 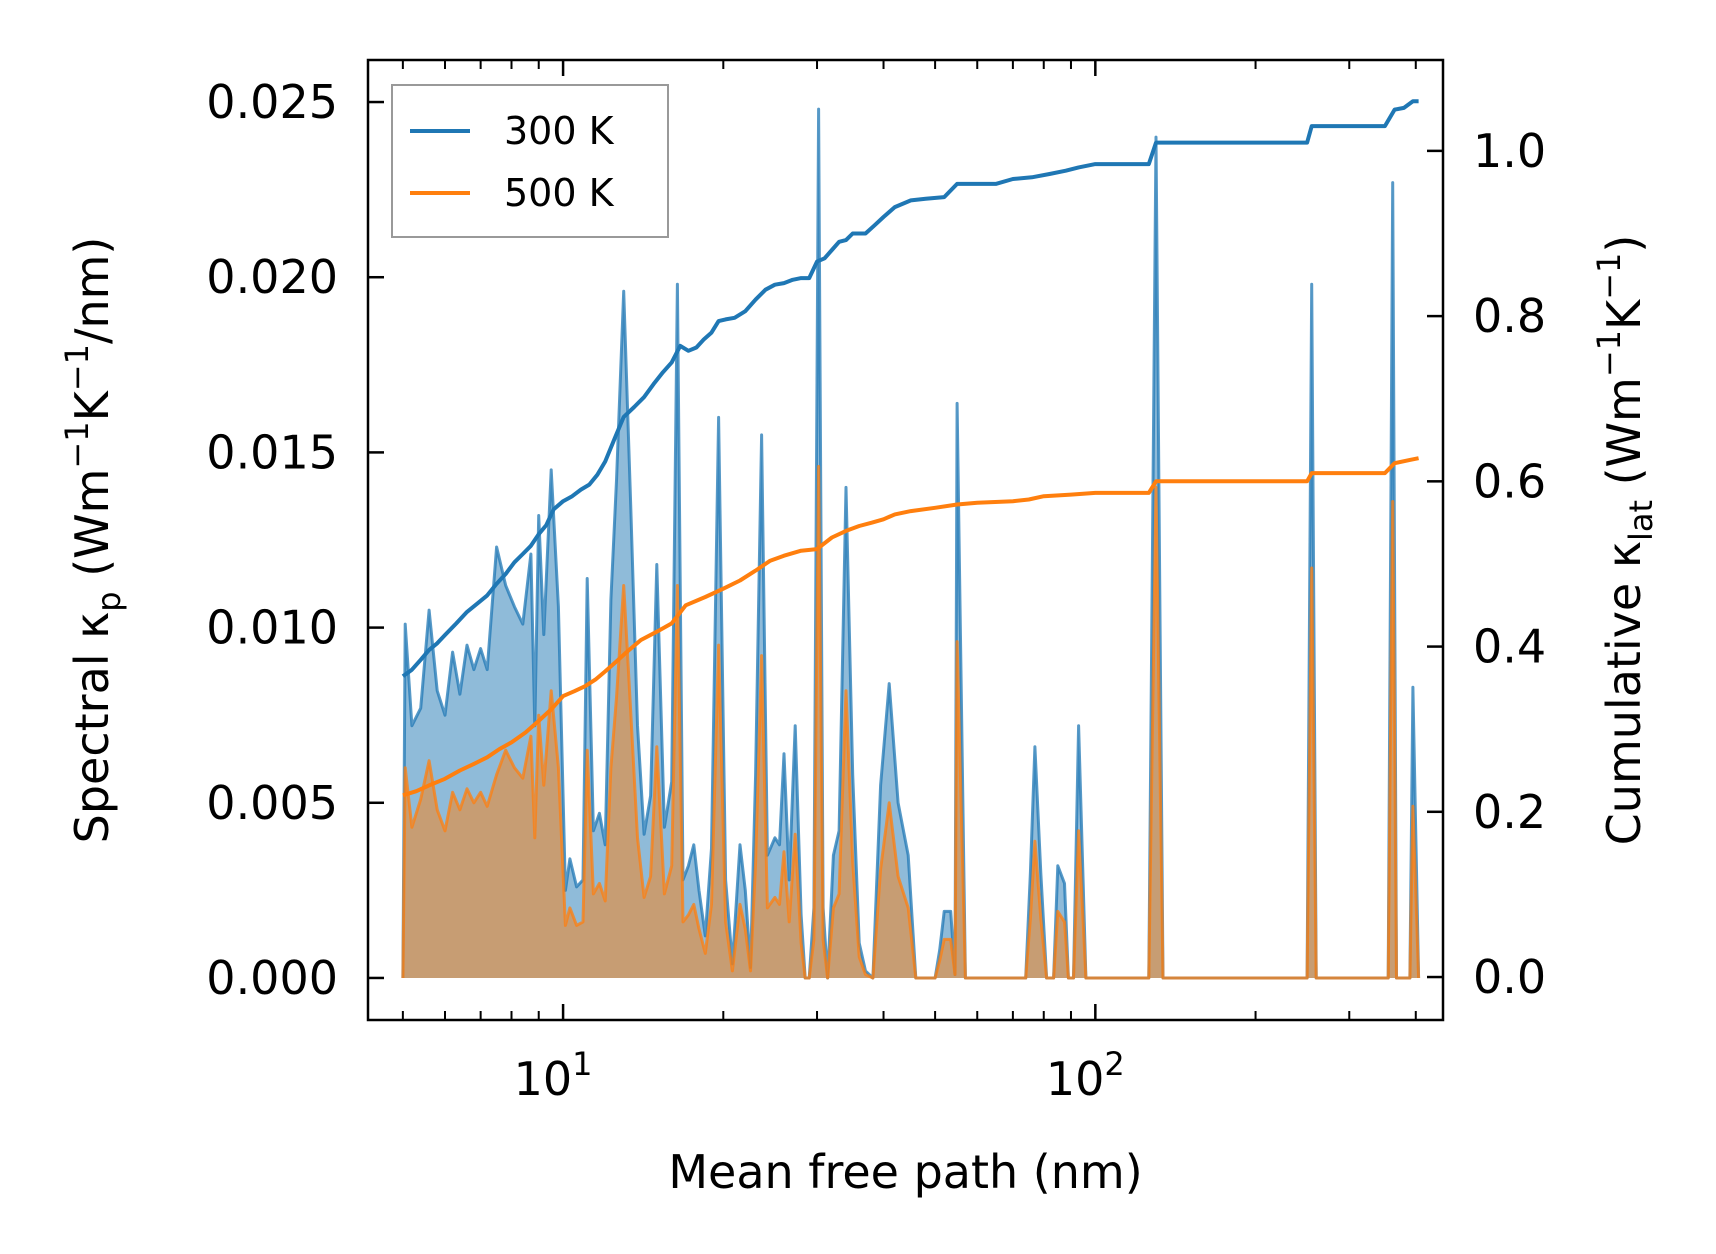 What do you see at coordinates (1509, 812) in the screenshot?
I see `y-right-tick-label: 0.2` at bounding box center [1509, 812].